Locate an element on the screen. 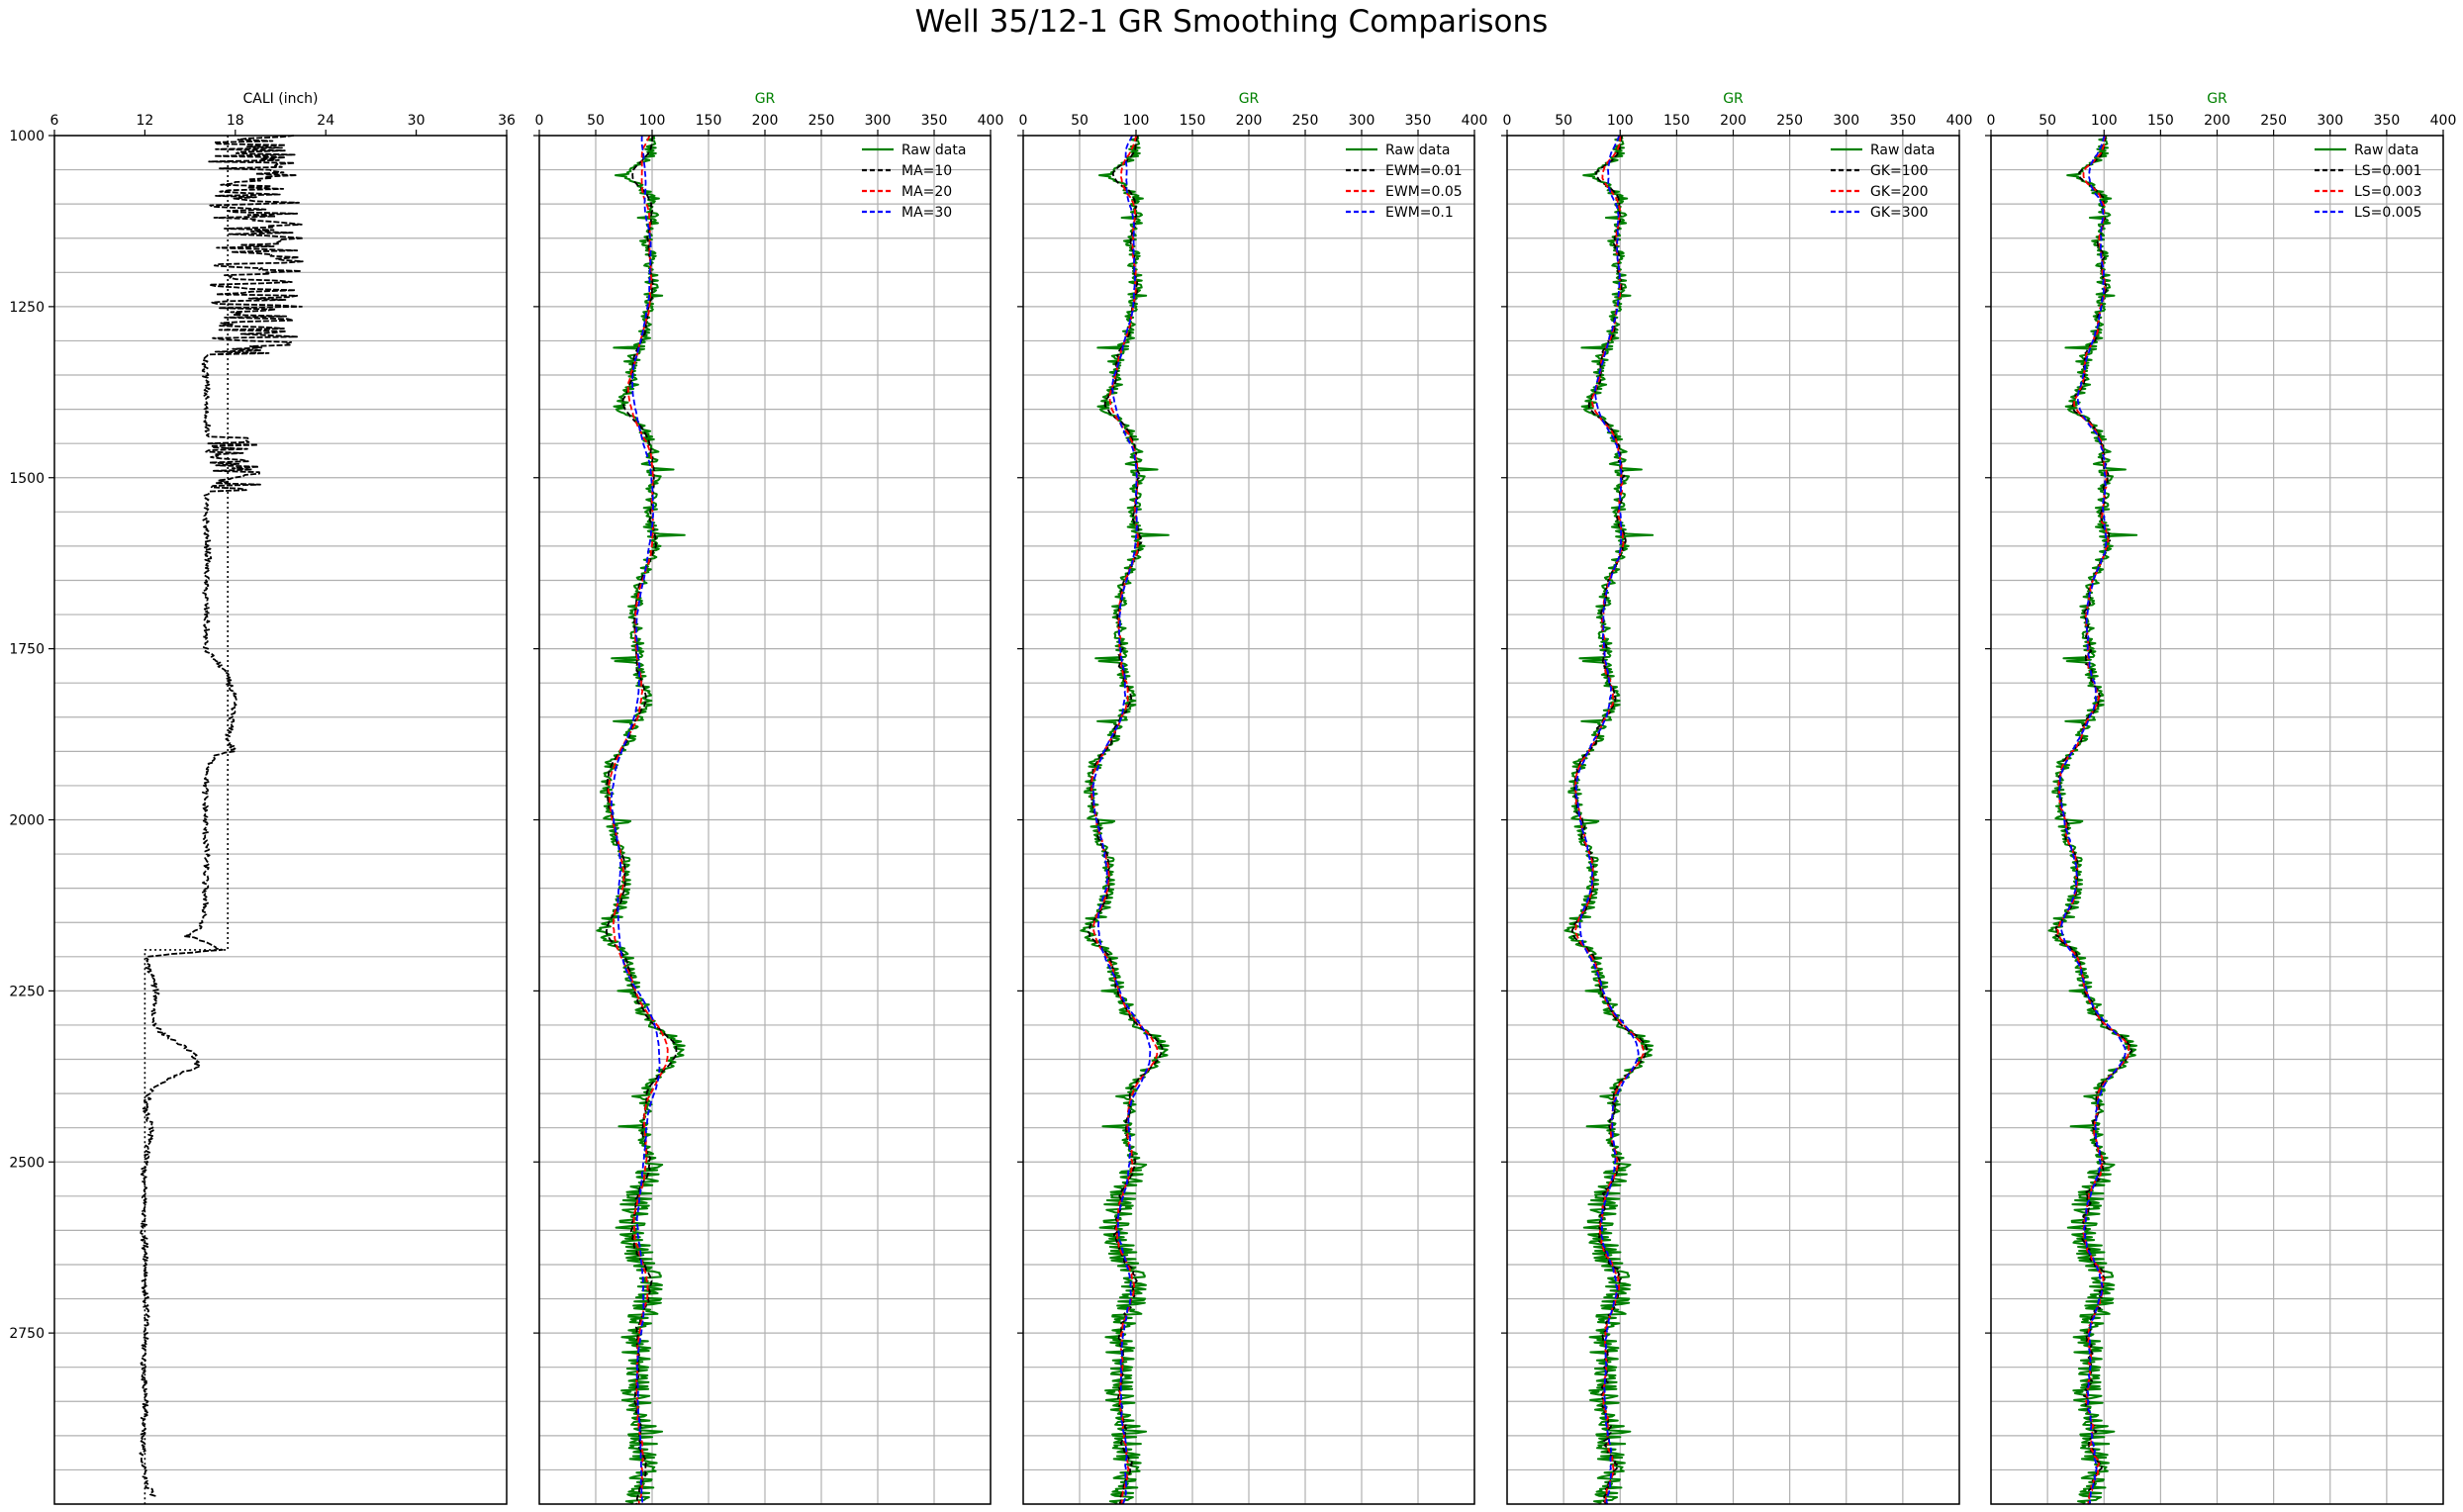 This screenshot has width=2463, height=1512. legend-label: GK=100 is located at coordinates (1899, 171).